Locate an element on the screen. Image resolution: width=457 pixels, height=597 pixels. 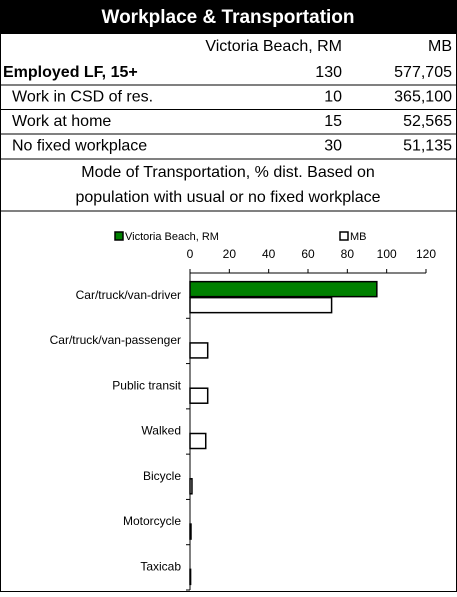
row-label: Work at home is located at coordinates (61, 121).